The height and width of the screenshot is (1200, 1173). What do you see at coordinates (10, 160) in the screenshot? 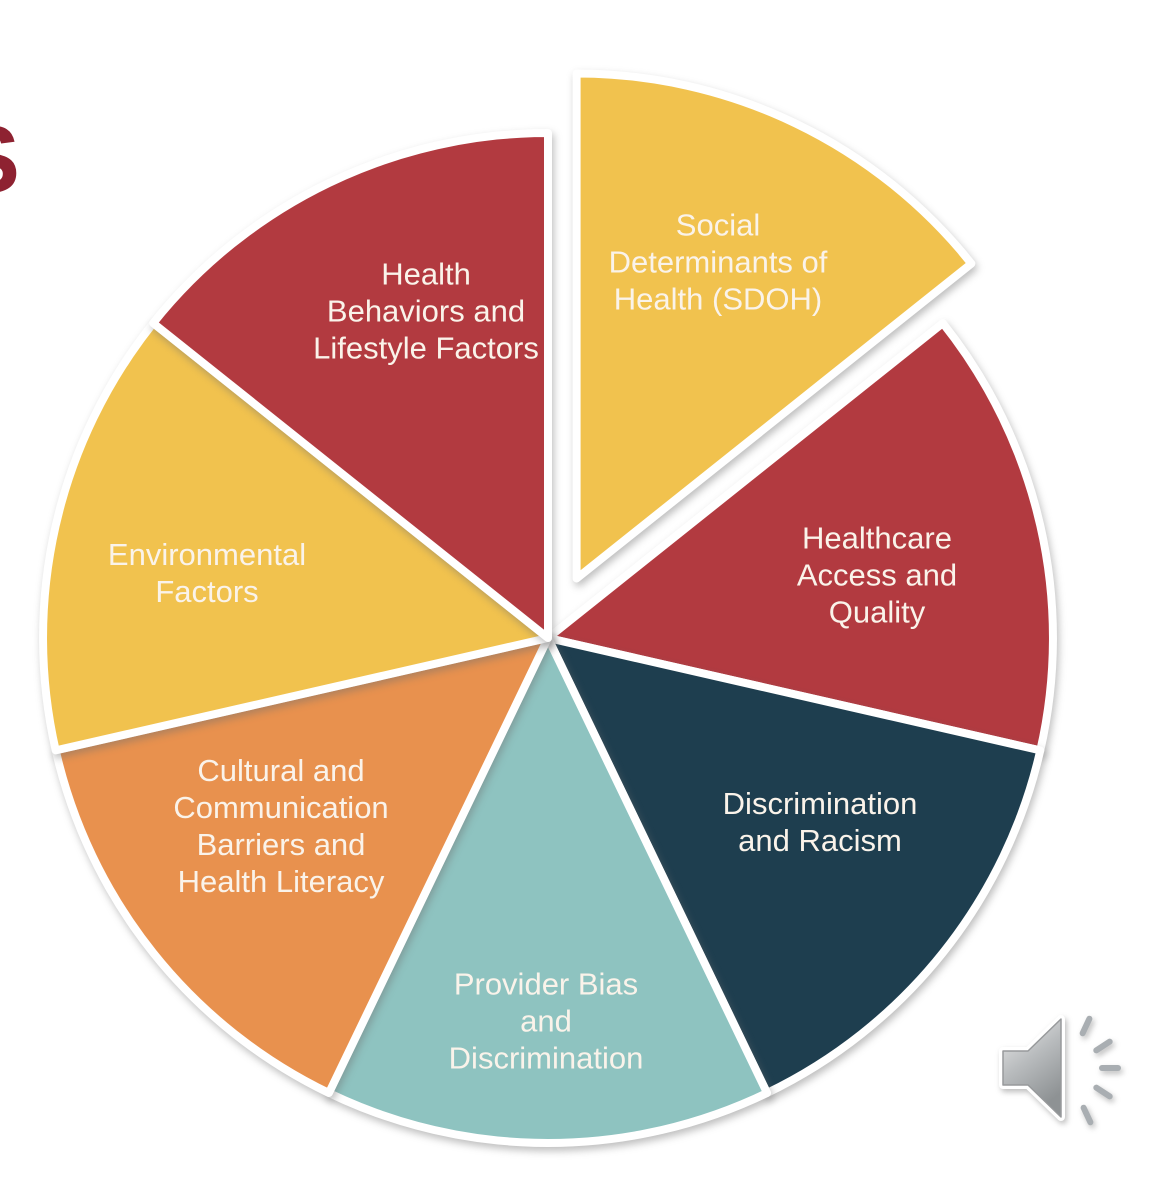
I see `slide-title-fragment: S` at bounding box center [10, 160].